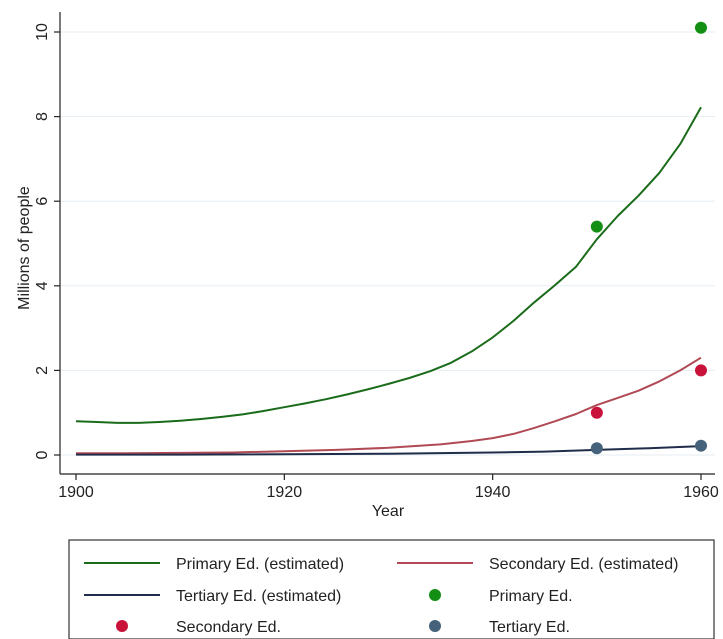 The width and height of the screenshot is (723, 639). What do you see at coordinates (258, 596) in the screenshot?
I see `legend-label: Tertiary Ed. (estimated)` at bounding box center [258, 596].